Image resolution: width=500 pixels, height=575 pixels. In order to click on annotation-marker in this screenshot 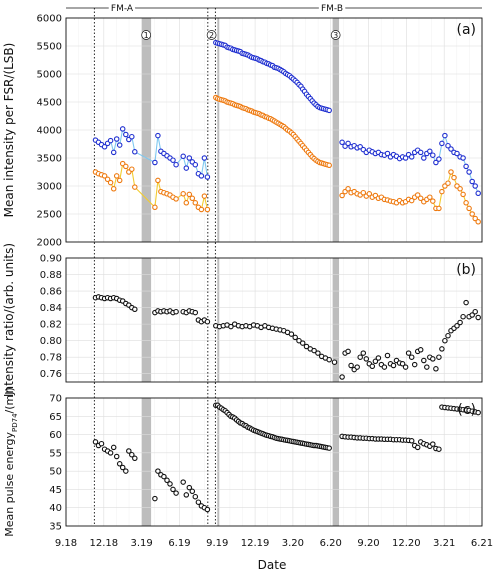, I will do `click(146, 35)`.